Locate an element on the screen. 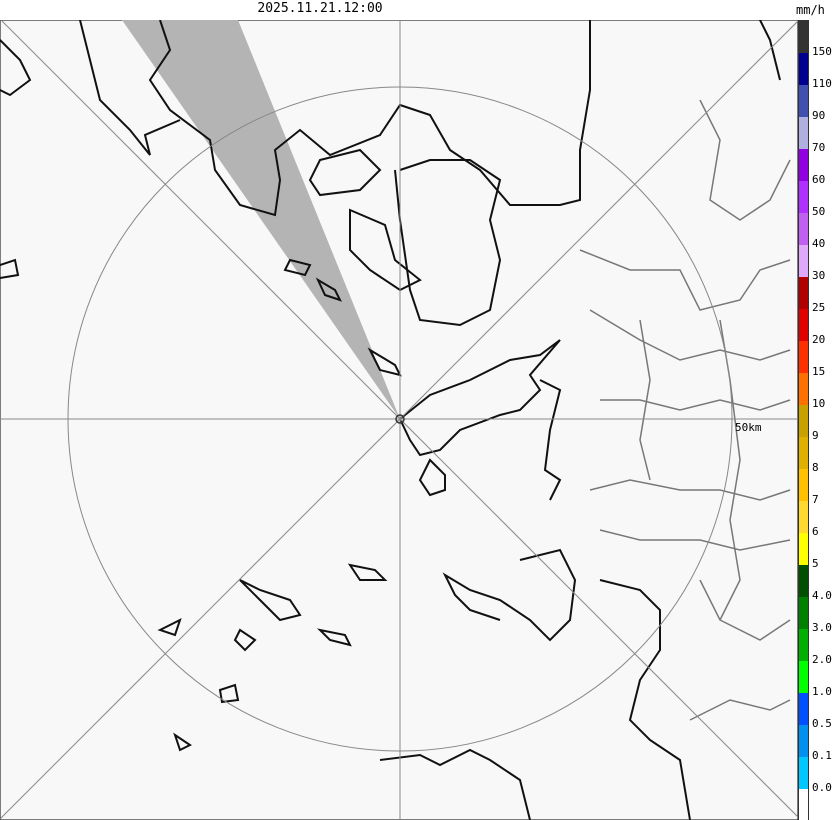 This screenshot has height=820, width=835. legend-label: 60 is located at coordinates (819, 179).